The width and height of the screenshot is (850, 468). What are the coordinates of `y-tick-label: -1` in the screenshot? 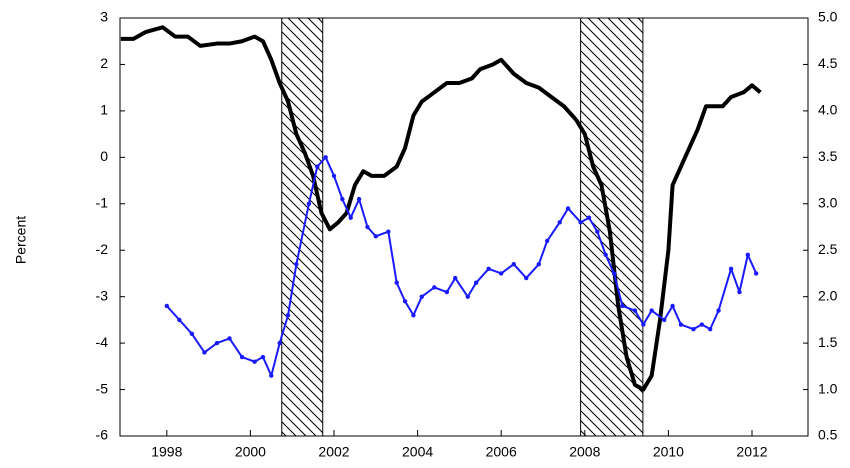 It's located at (102, 202).